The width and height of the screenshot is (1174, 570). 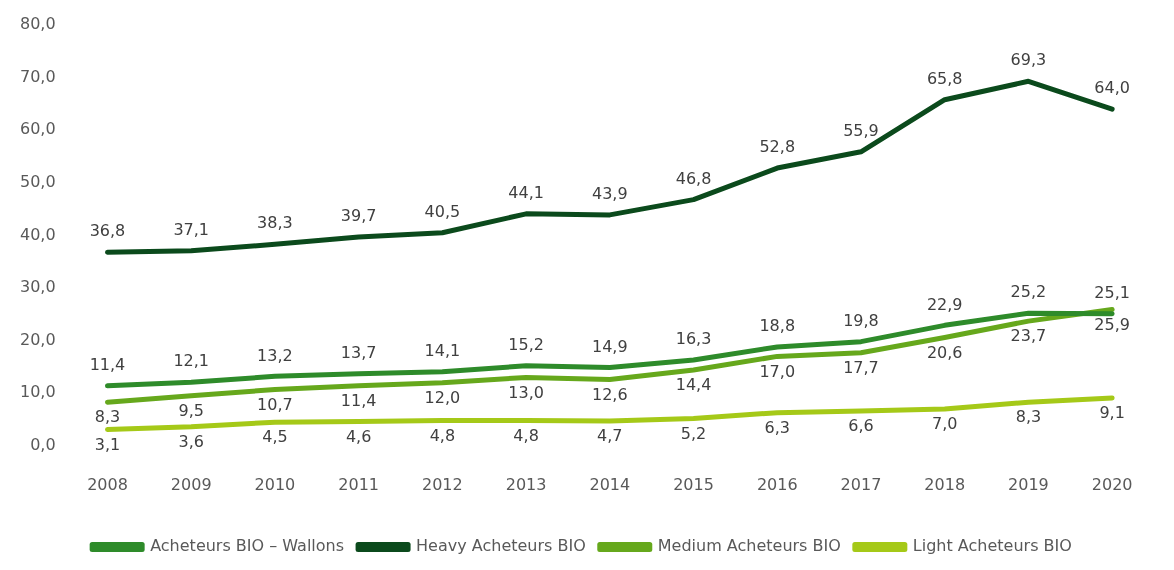 I want to click on data-label: 25,9, so click(x=1112, y=324).